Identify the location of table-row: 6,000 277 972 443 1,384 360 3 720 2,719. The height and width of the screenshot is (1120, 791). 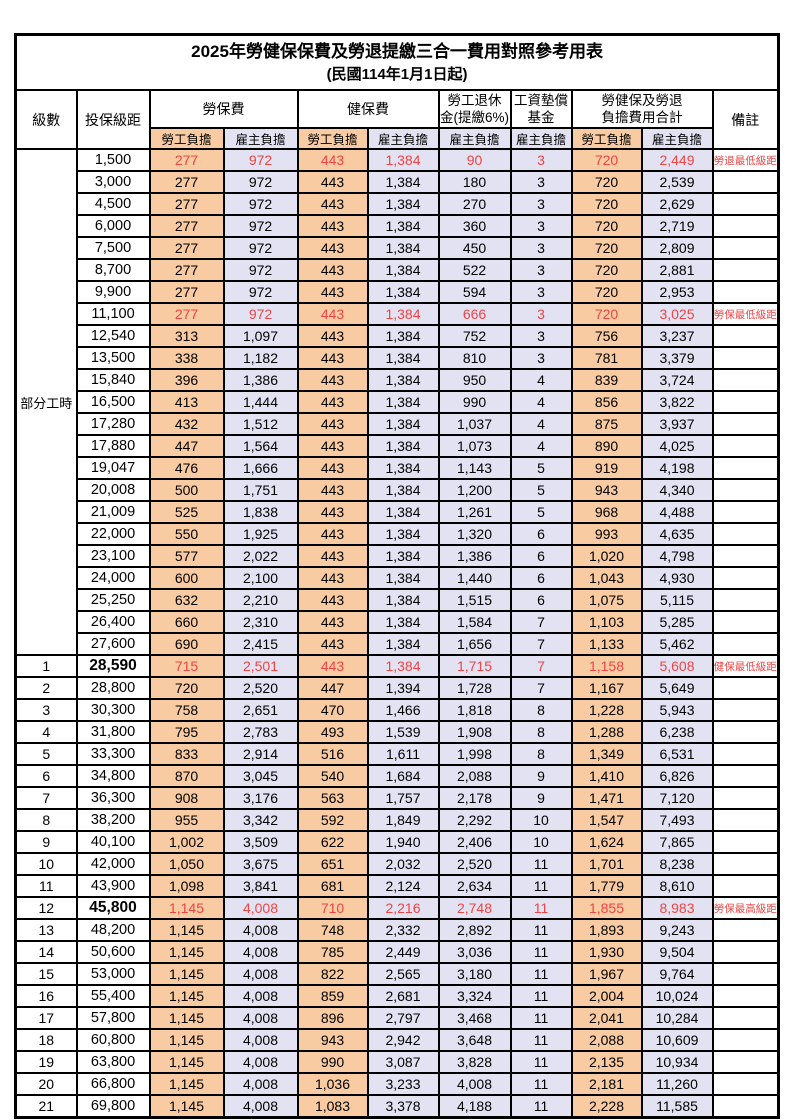
(398, 226).